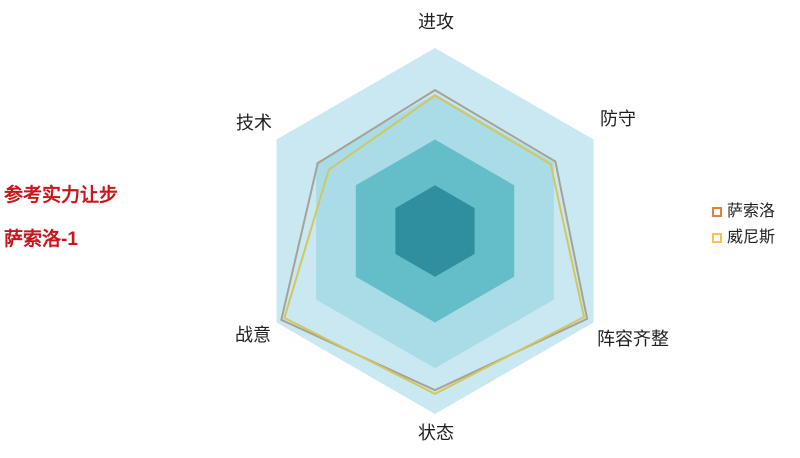 The height and width of the screenshot is (458, 800). I want to click on legend: 萨索洛 威尼斯, so click(743, 228).